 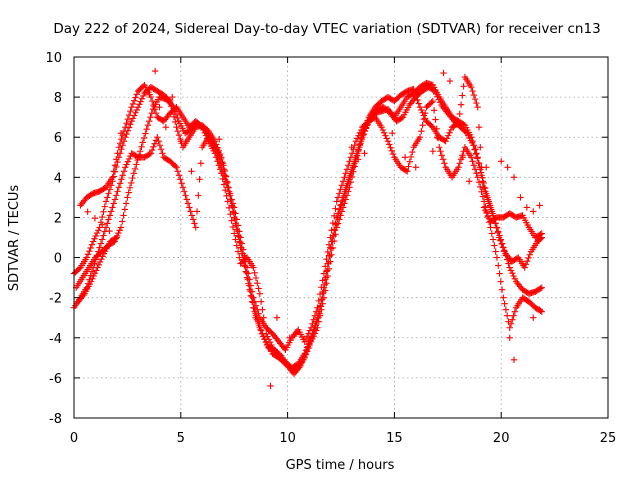 I want to click on x-axis-title: GPS time / hours, so click(x=340, y=465).